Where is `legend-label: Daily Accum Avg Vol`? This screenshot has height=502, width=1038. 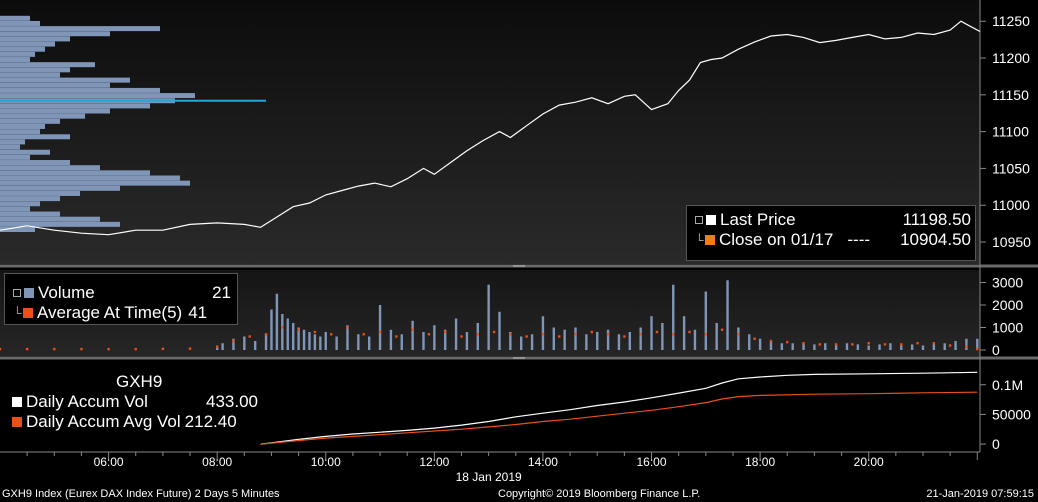
legend-label: Daily Accum Avg Vol is located at coordinates (103, 421).